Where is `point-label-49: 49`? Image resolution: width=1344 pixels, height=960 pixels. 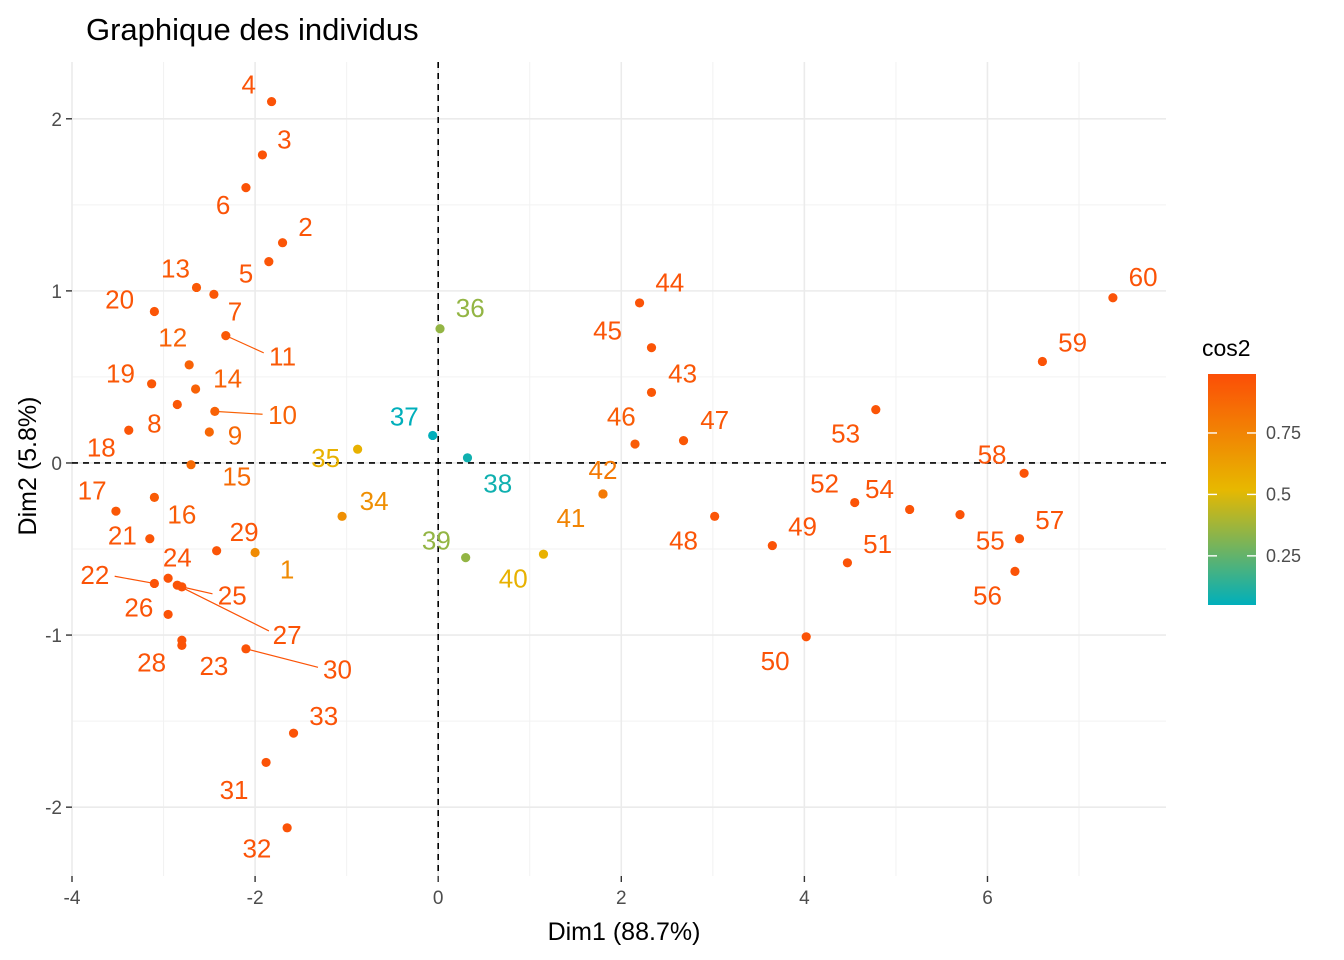
point-label-49: 49 is located at coordinates (802, 527).